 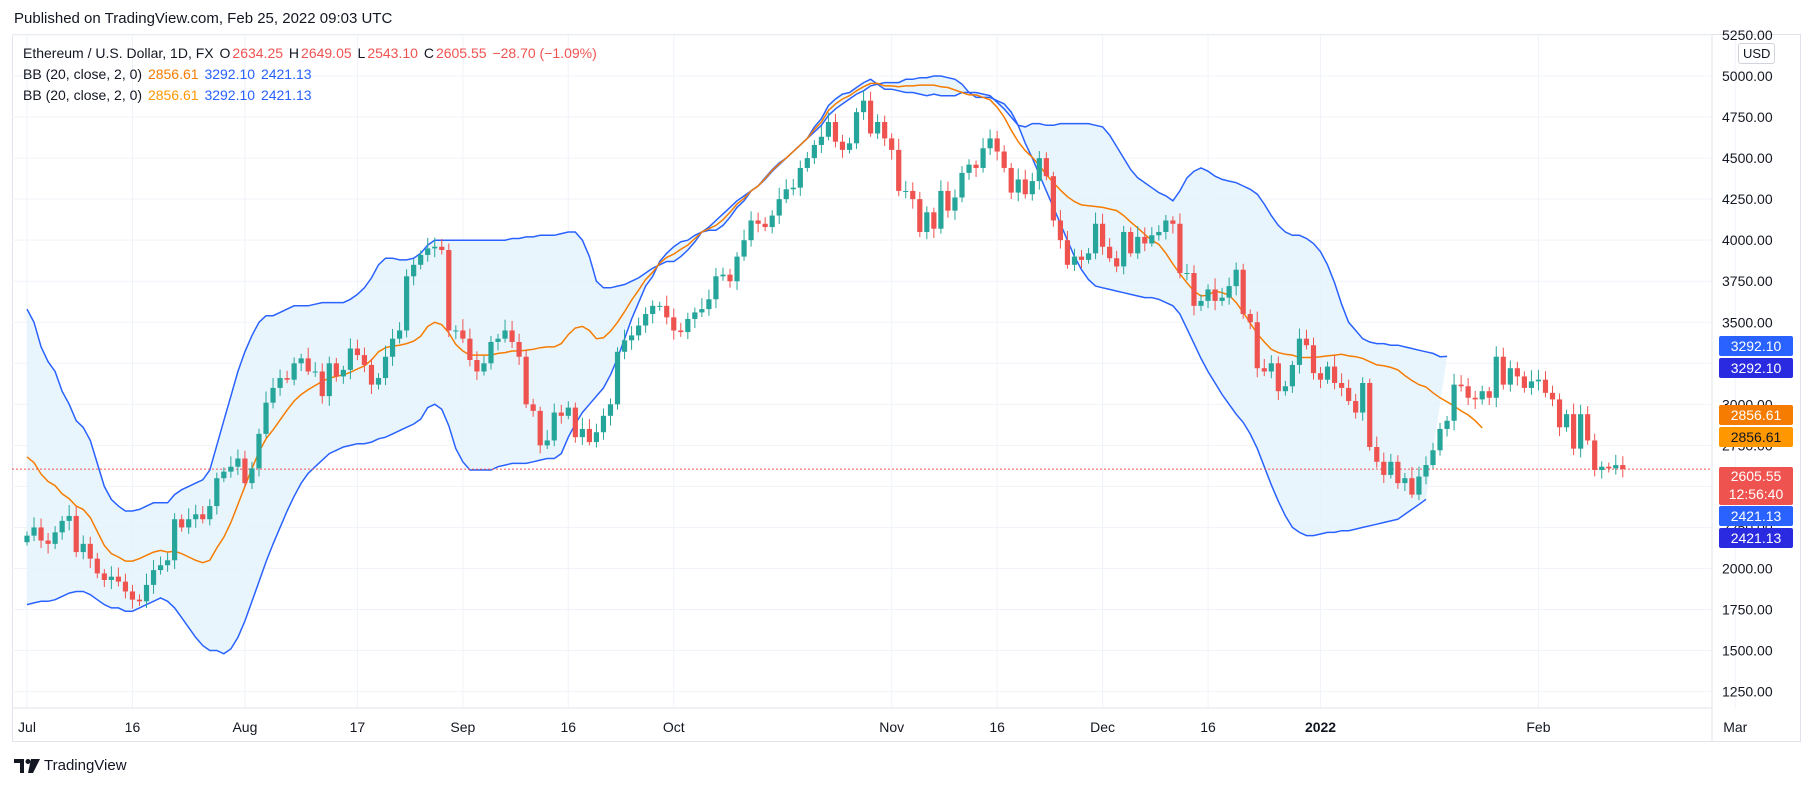 What do you see at coordinates (118, 53) in the screenshot?
I see `symbol-title: Ethereum / U.S. Dollar, 1D, FX` at bounding box center [118, 53].